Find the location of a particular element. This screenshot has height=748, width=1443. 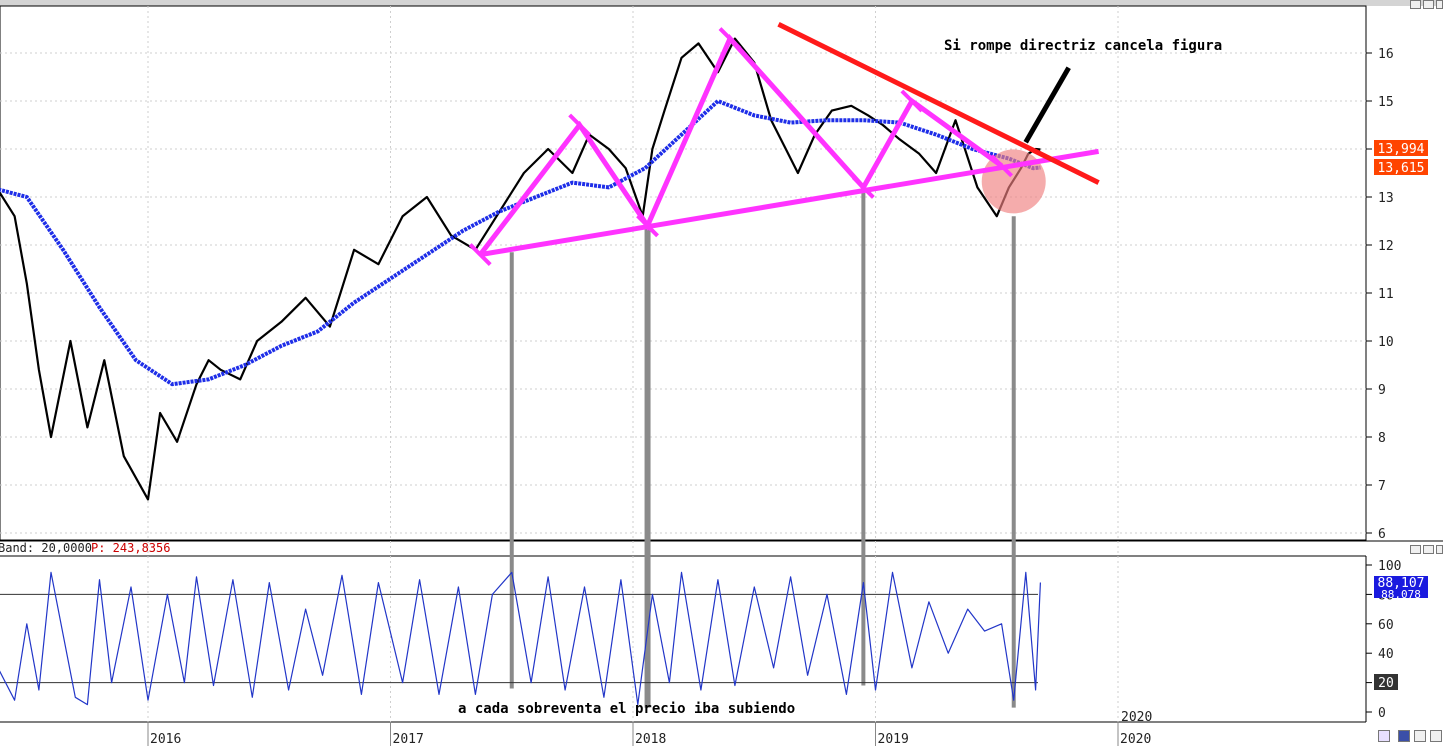

oscillator-group is located at coordinates (520, 638).